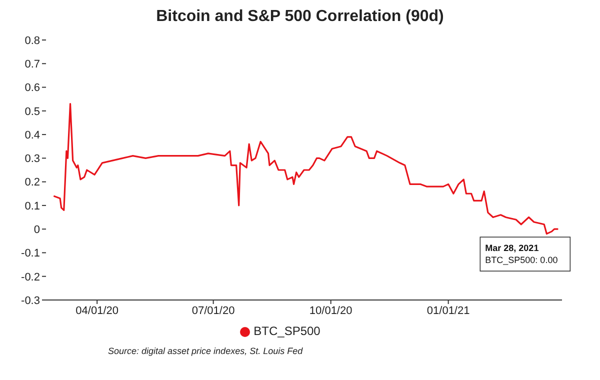 The width and height of the screenshot is (600, 380). Describe the element at coordinates (32, 159) in the screenshot. I see `y-tick-label: 0.3` at that location.